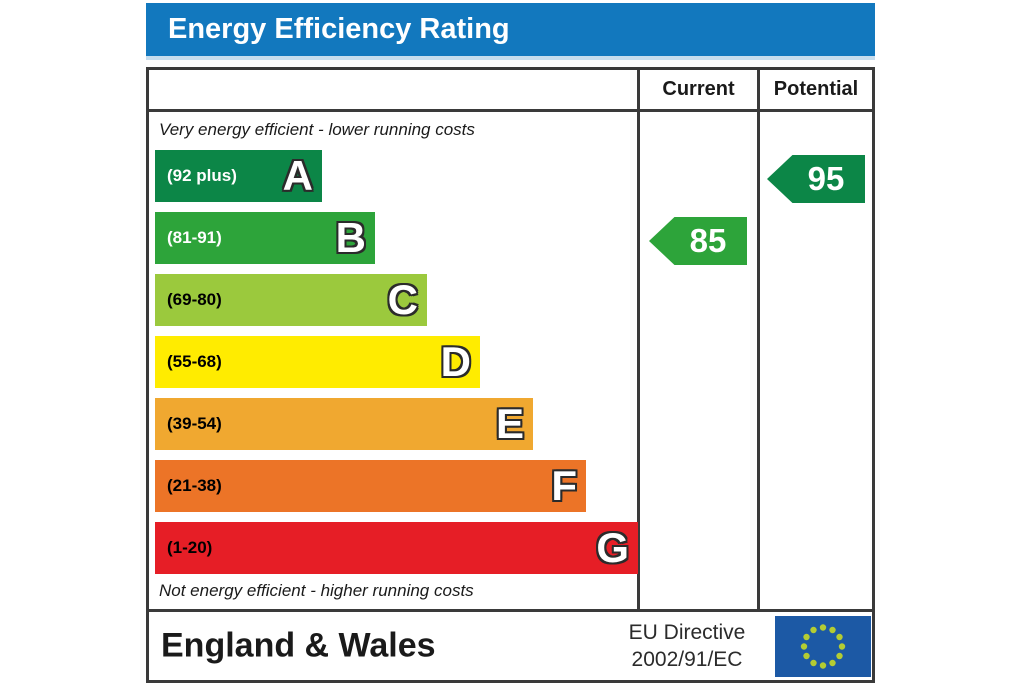 The image size is (1024, 683). I want to click on band-row-B: (81-91) B, so click(265, 238).